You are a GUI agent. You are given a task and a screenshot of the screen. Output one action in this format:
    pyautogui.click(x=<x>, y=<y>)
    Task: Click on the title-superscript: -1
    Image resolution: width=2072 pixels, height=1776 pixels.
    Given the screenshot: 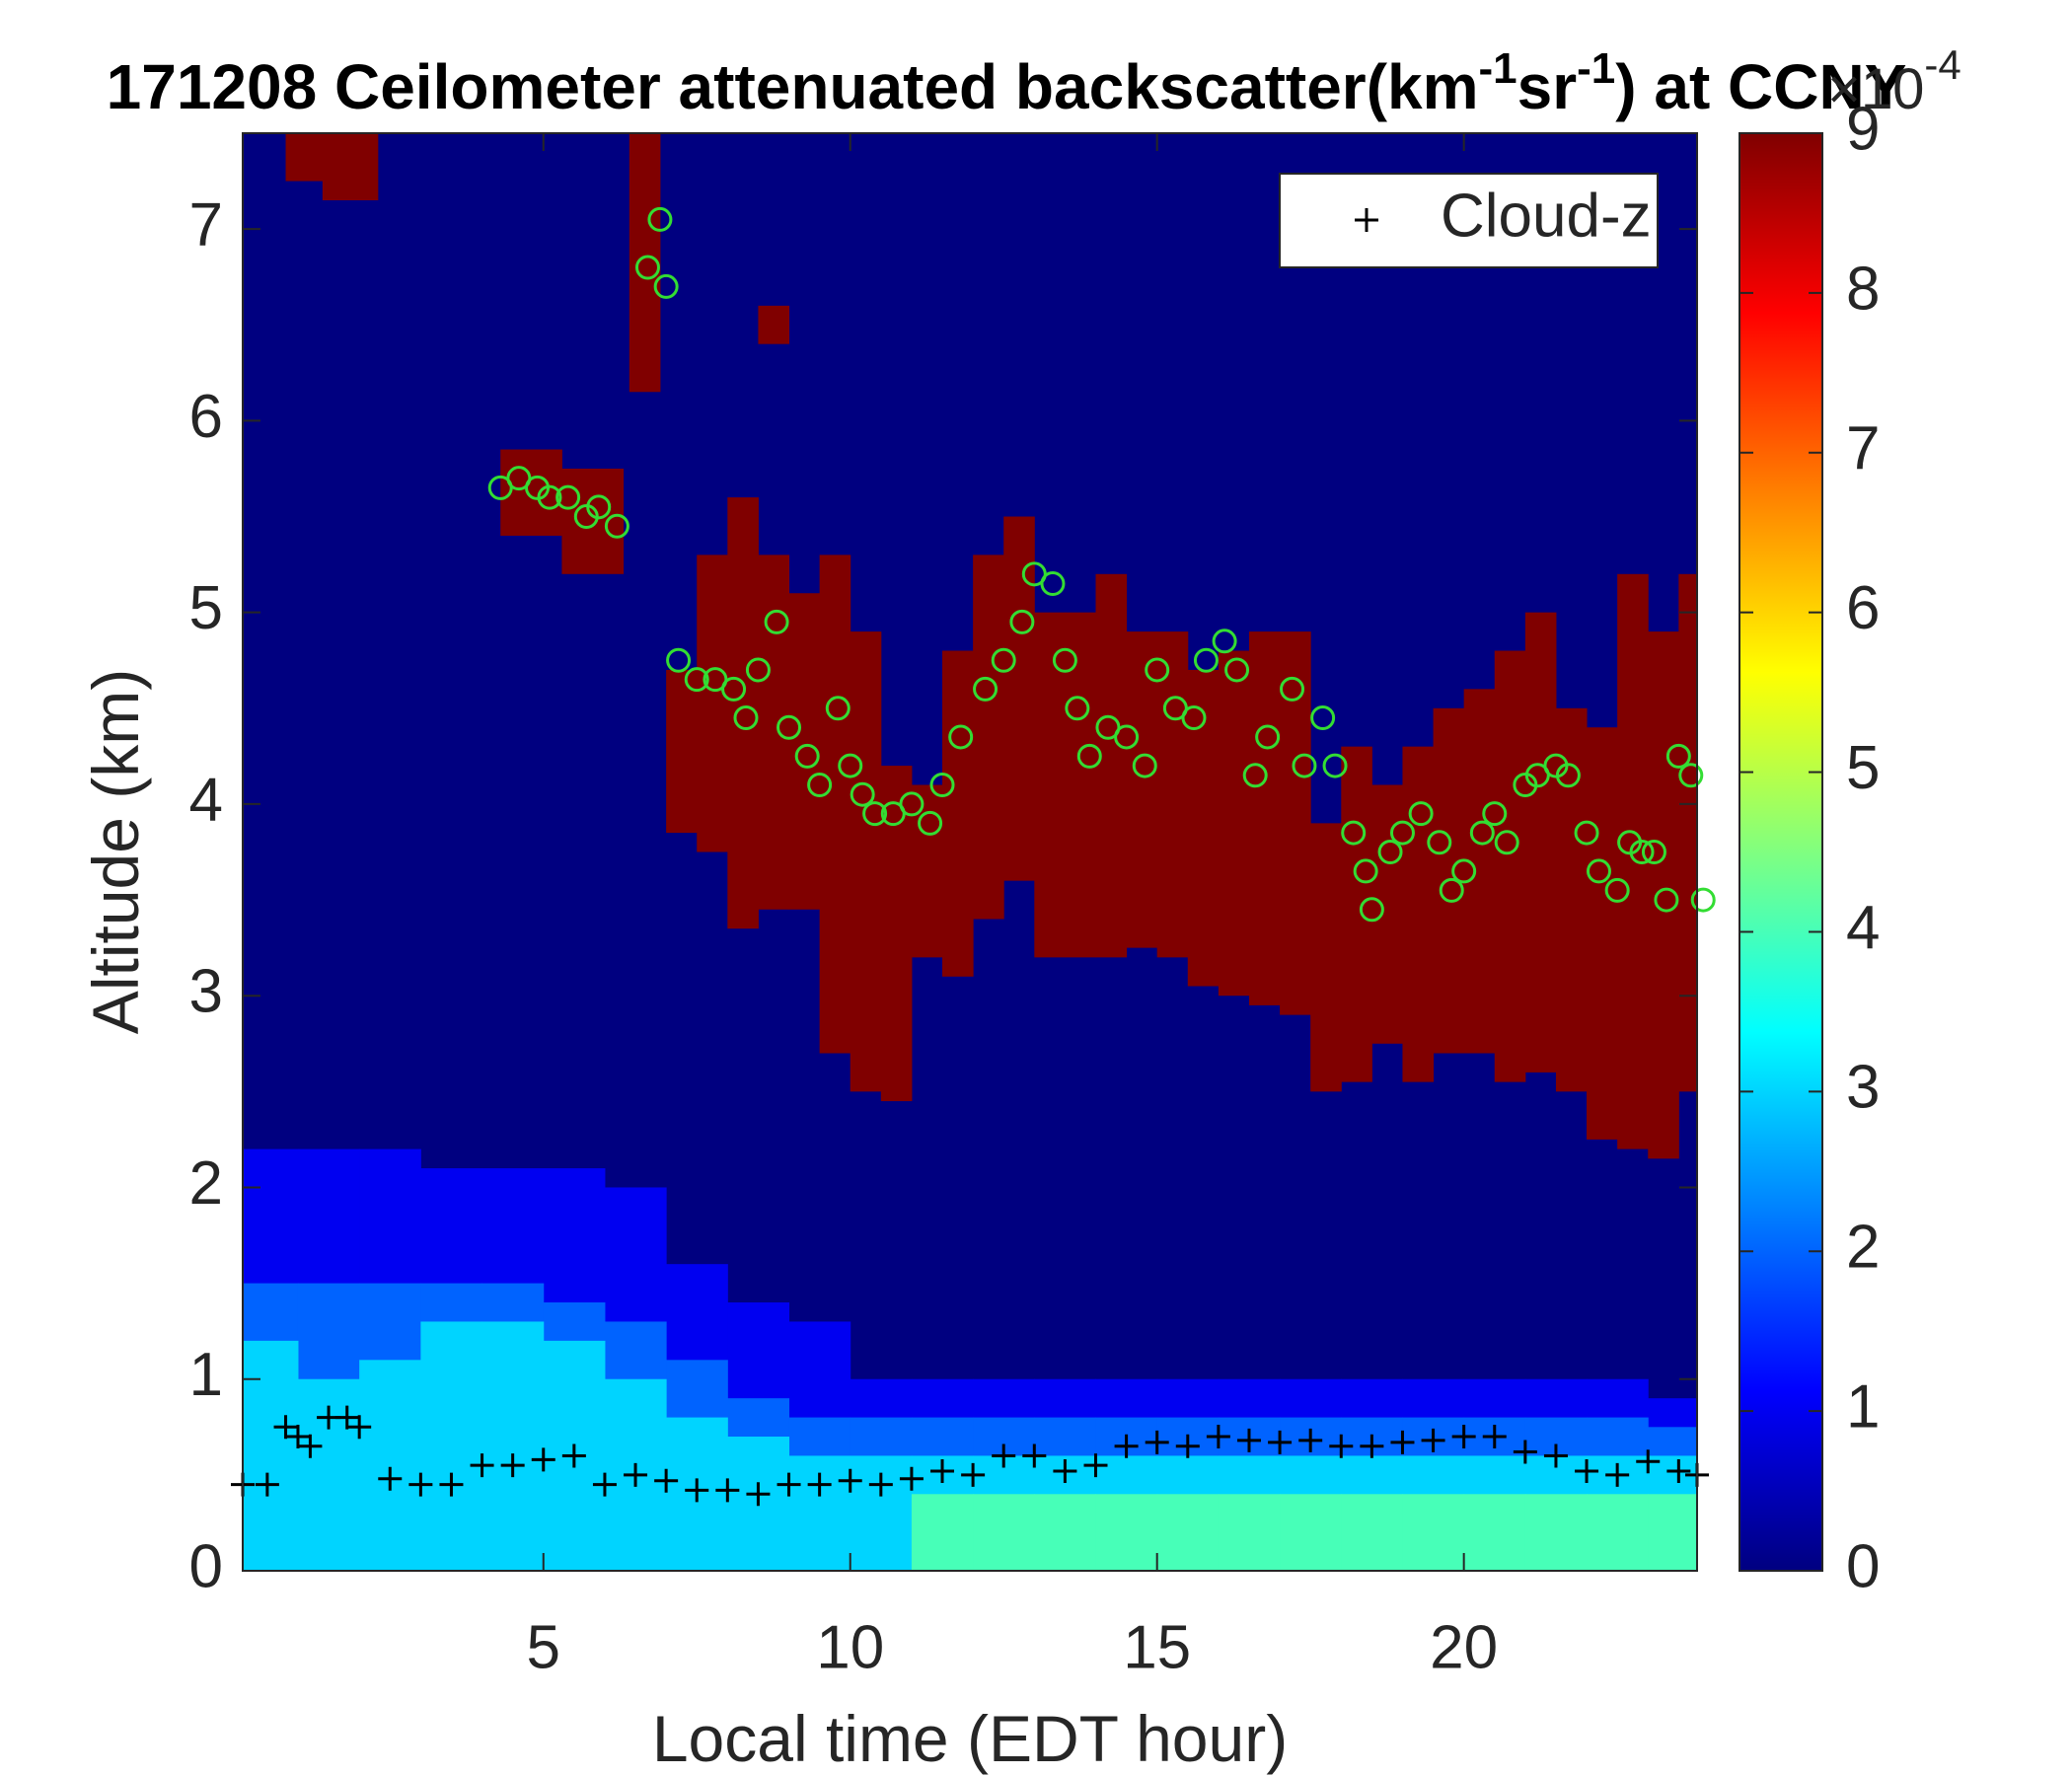 What is the action you would take?
    pyautogui.click(x=1596, y=68)
    